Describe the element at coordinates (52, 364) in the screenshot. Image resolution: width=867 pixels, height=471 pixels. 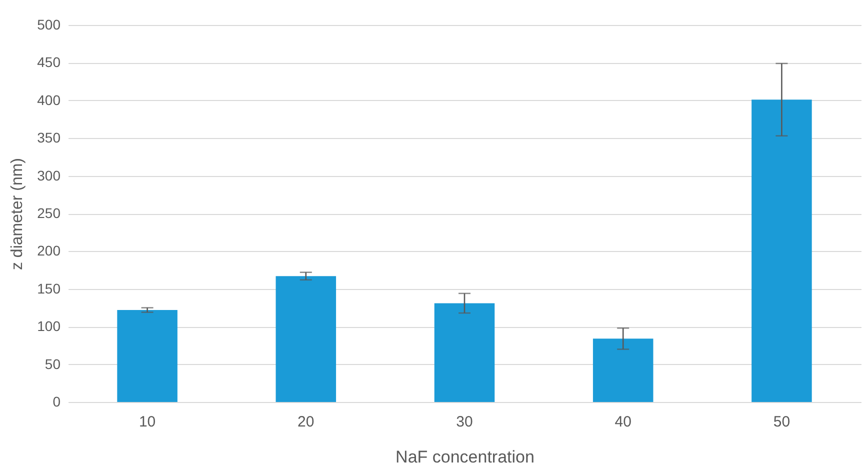
I see `y-tick-label: 50` at that location.